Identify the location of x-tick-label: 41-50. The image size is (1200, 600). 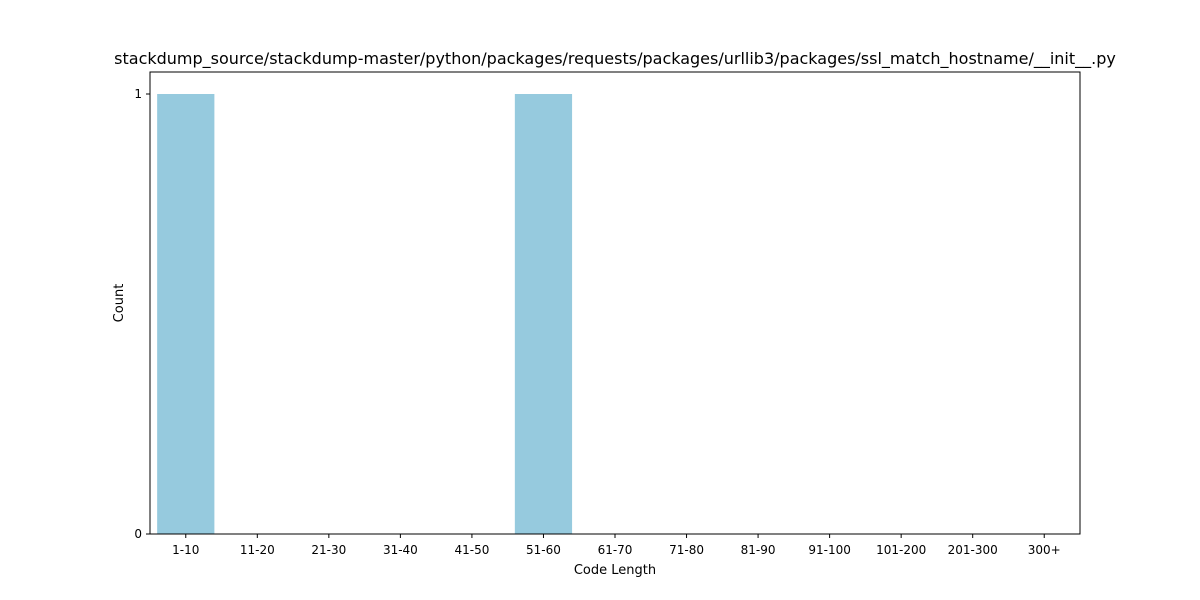
(471, 550).